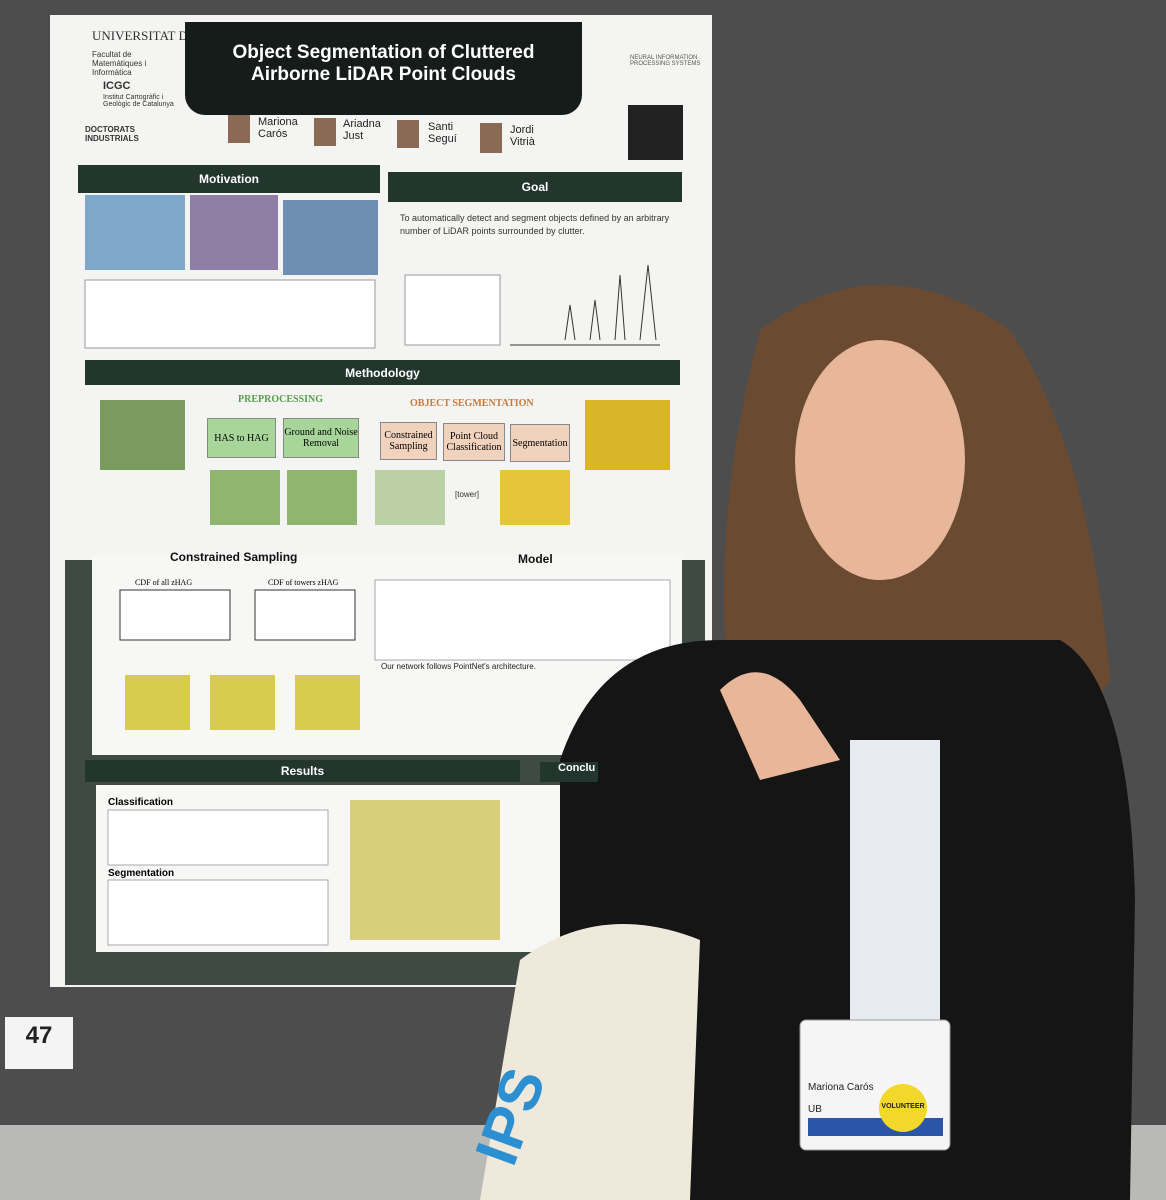 The width and height of the screenshot is (1166, 1200). What do you see at coordinates (164, 582) in the screenshot?
I see `chart-title: CDF of all zHAG` at bounding box center [164, 582].